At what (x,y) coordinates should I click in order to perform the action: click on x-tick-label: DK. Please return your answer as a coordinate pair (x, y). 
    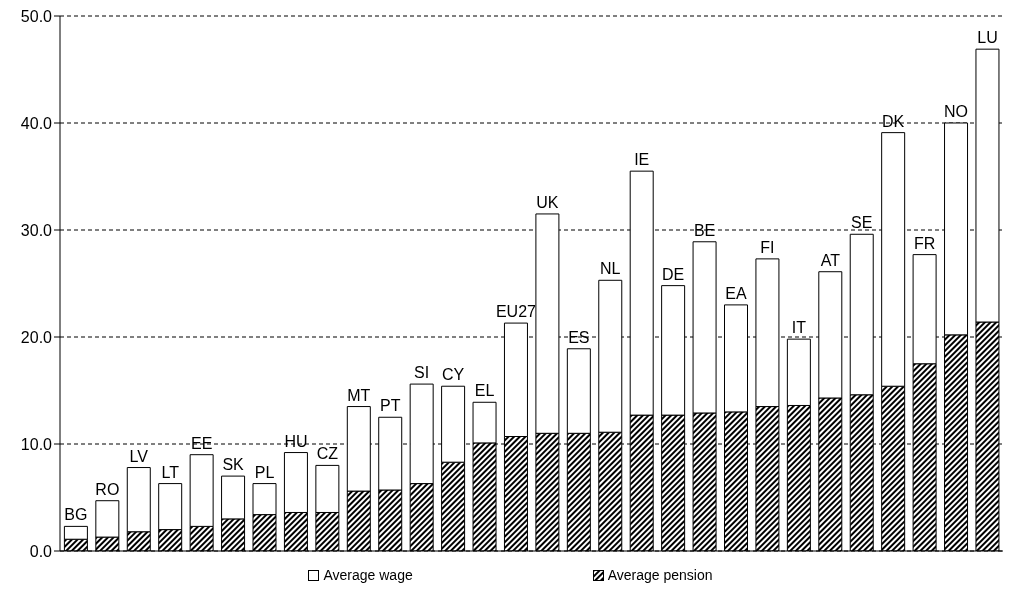
    Looking at the image, I should click on (893, 121).